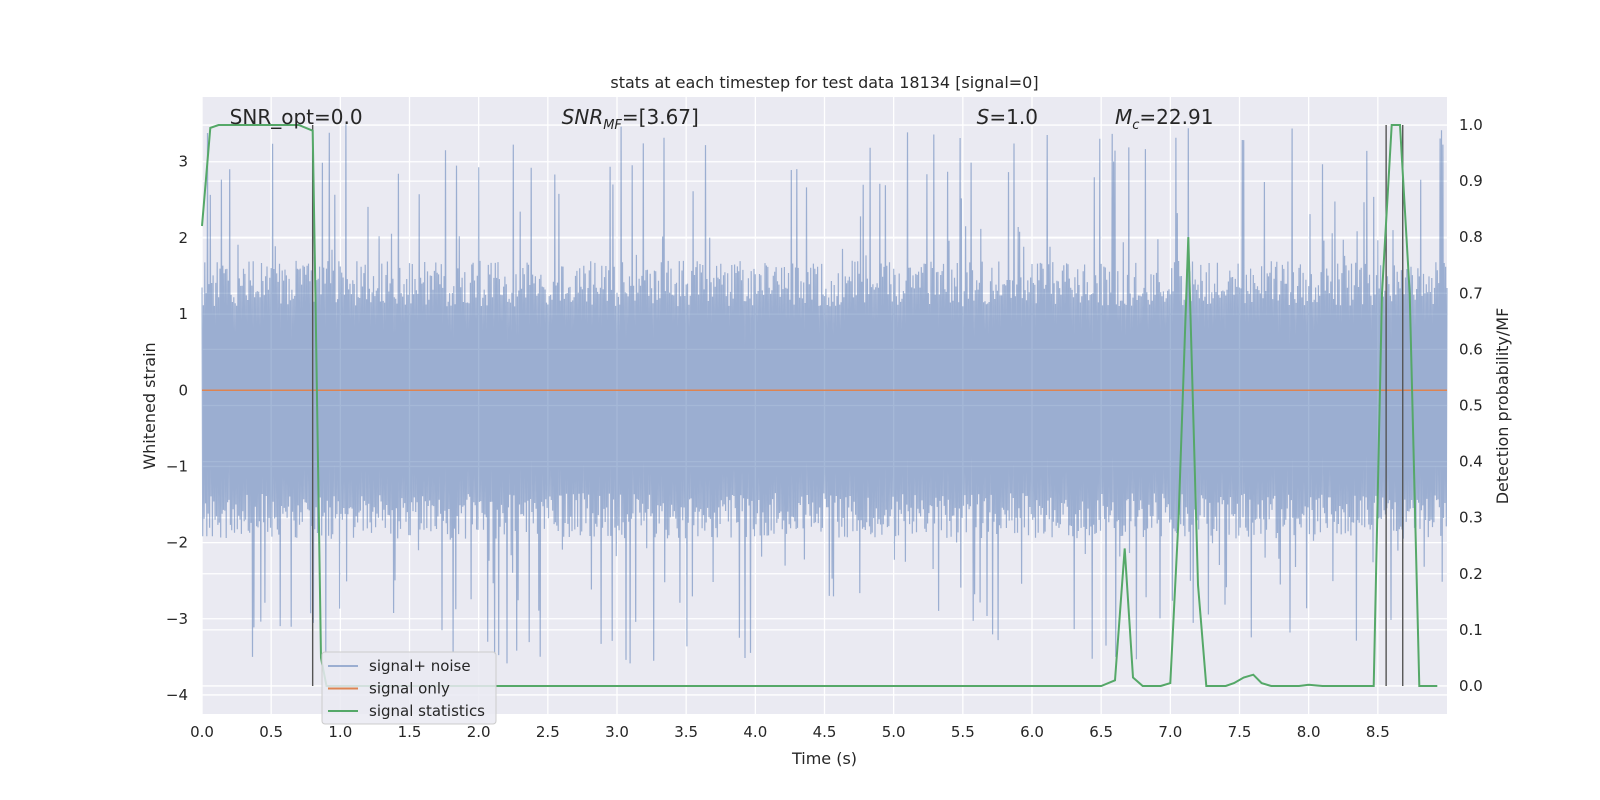 The width and height of the screenshot is (1600, 800). I want to click on x-tick-label: 2.5, so click(548, 732).